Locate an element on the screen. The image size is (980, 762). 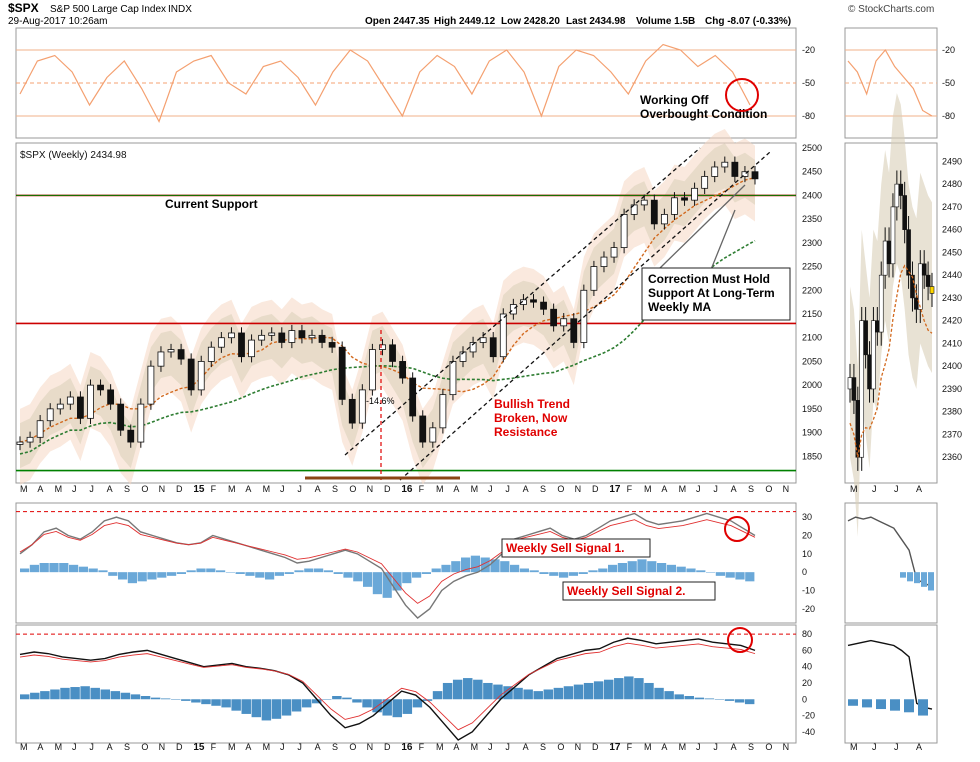
arrow-to-ma is located at coordinates (702, 226).